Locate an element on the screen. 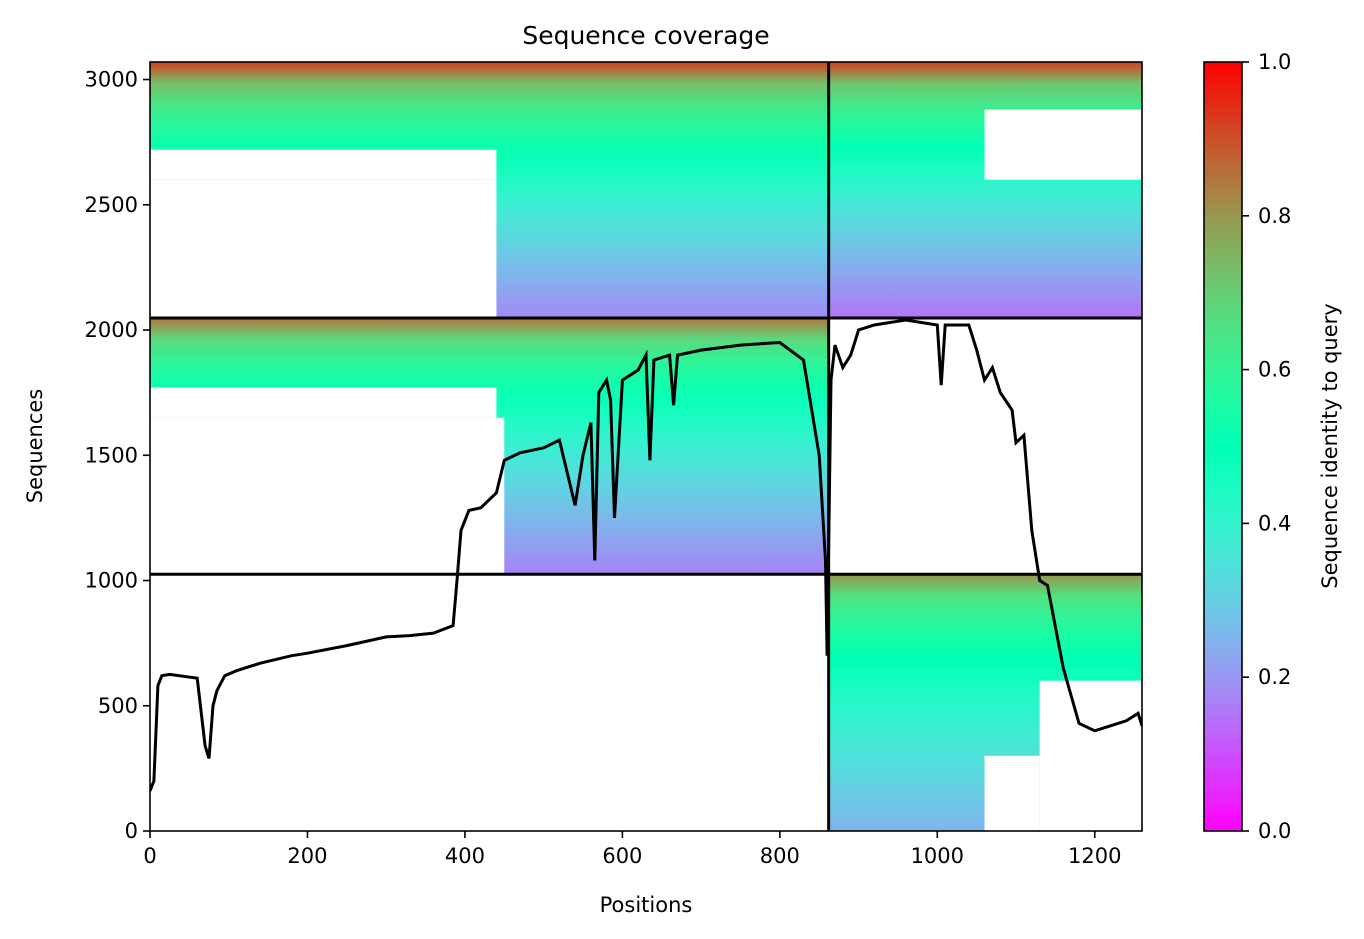 The width and height of the screenshot is (1364, 939). colorbar-tick-label: 0.4 is located at coordinates (1274, 523).